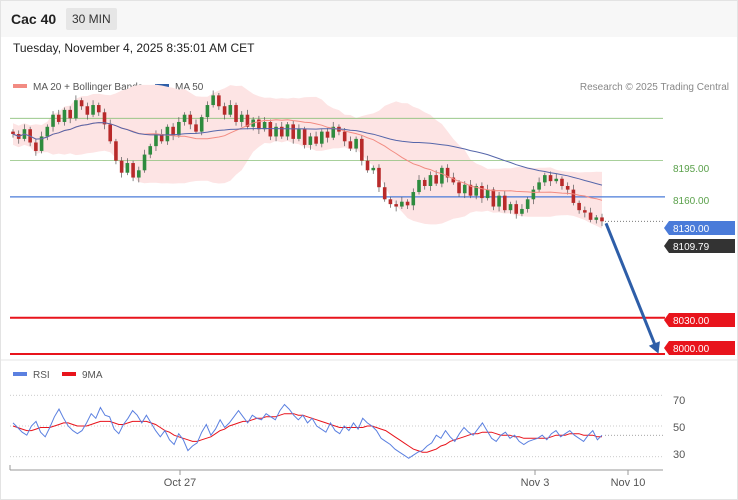 The height and width of the screenshot is (500, 738). Describe the element at coordinates (369, 19) in the screenshot. I see `top-bar: Cac 40 30 MIN` at that location.